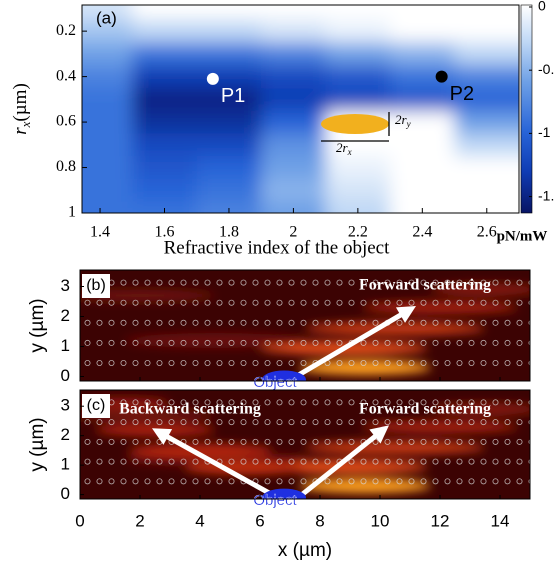 Image resolution: width=554 pixels, height=571 pixels. I want to click on y-axis-label: y (µm), so click(37, 444).